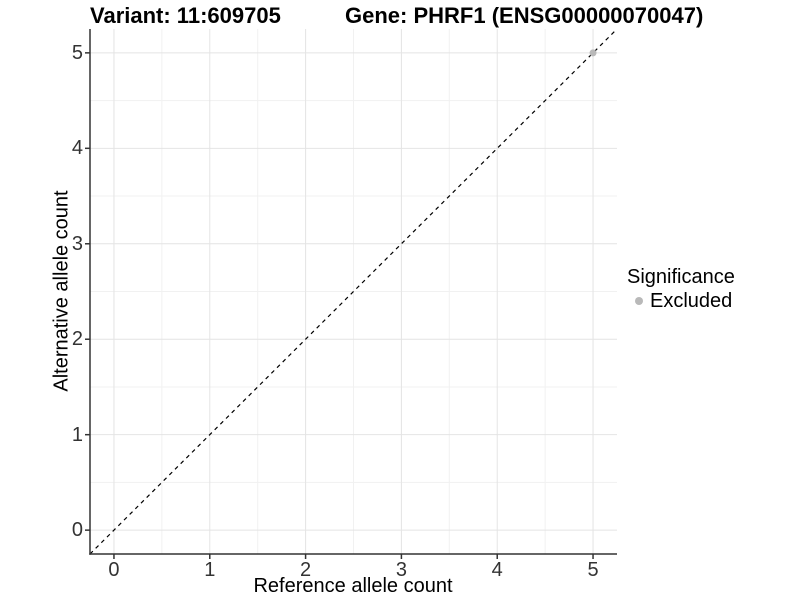  What do you see at coordinates (593, 570) in the screenshot?
I see `x-tick-label-5: 5` at bounding box center [593, 570].